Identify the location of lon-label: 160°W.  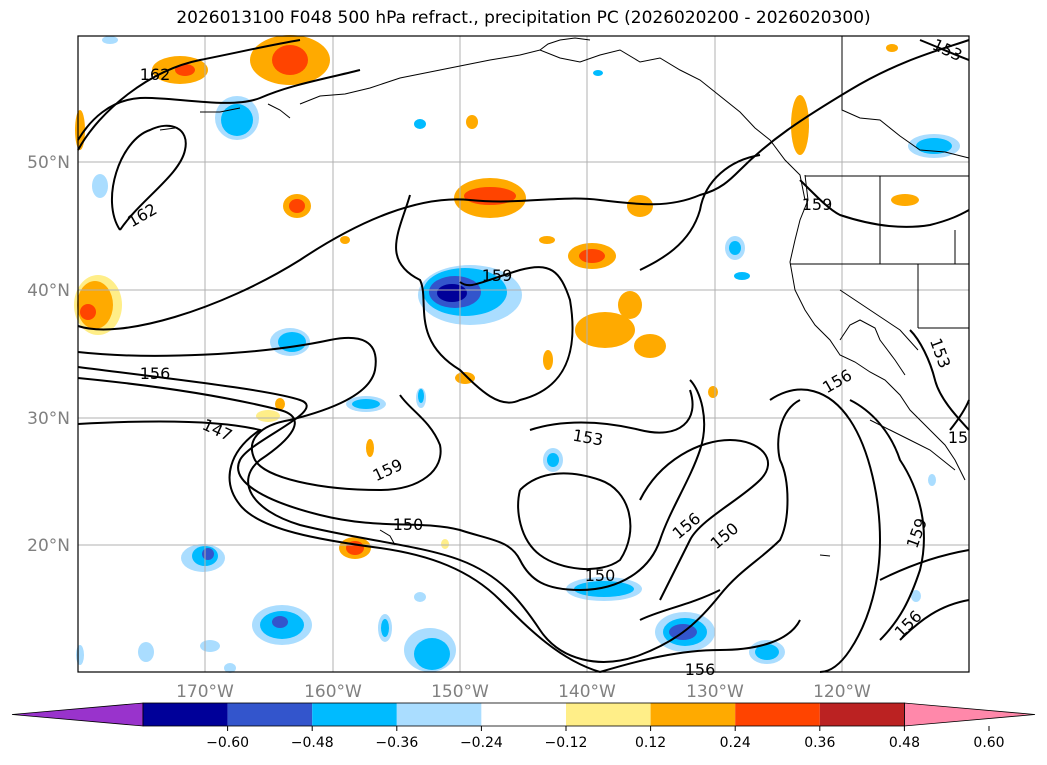
(333, 692).